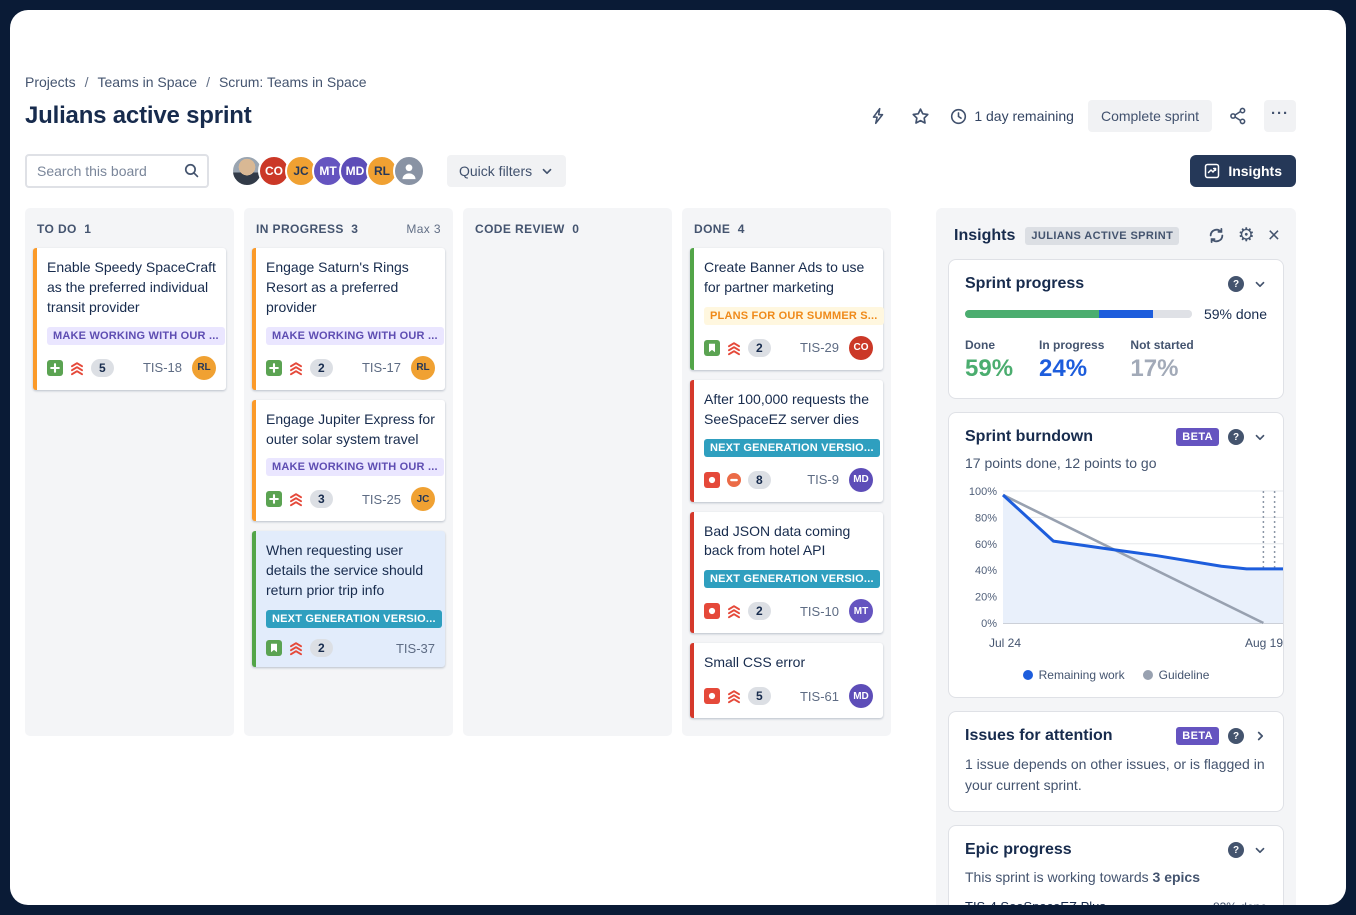 This screenshot has height=915, width=1356. What do you see at coordinates (1035, 902) in the screenshot?
I see `epic-name: TIS-4 SeeSpaceEZ Plus` at bounding box center [1035, 902].